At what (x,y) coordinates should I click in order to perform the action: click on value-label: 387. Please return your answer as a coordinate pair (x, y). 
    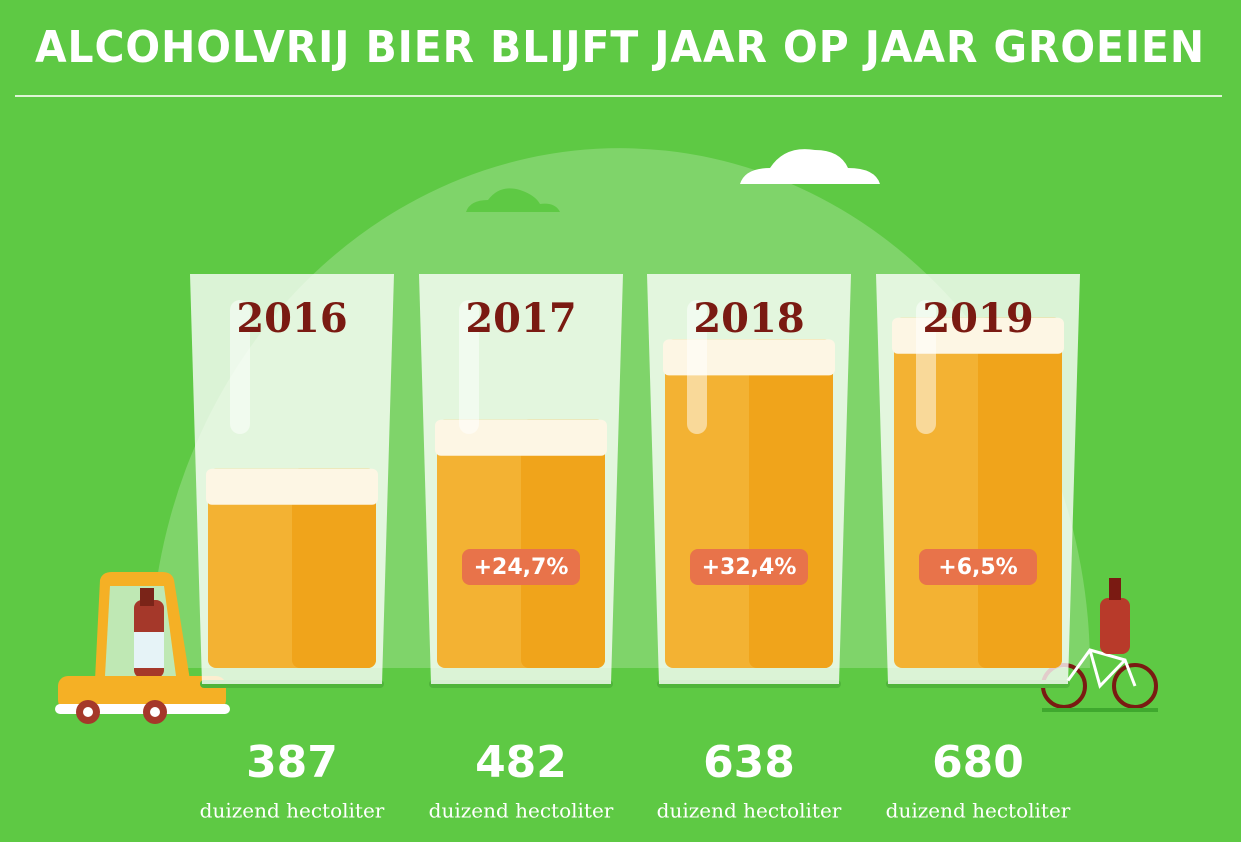
    Looking at the image, I should click on (292, 762).